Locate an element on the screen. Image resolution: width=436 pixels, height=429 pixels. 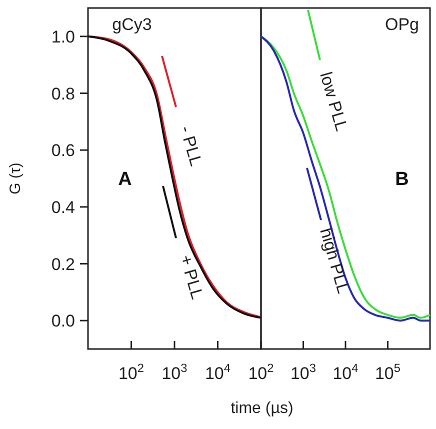
annotation: B is located at coordinates (402, 179).